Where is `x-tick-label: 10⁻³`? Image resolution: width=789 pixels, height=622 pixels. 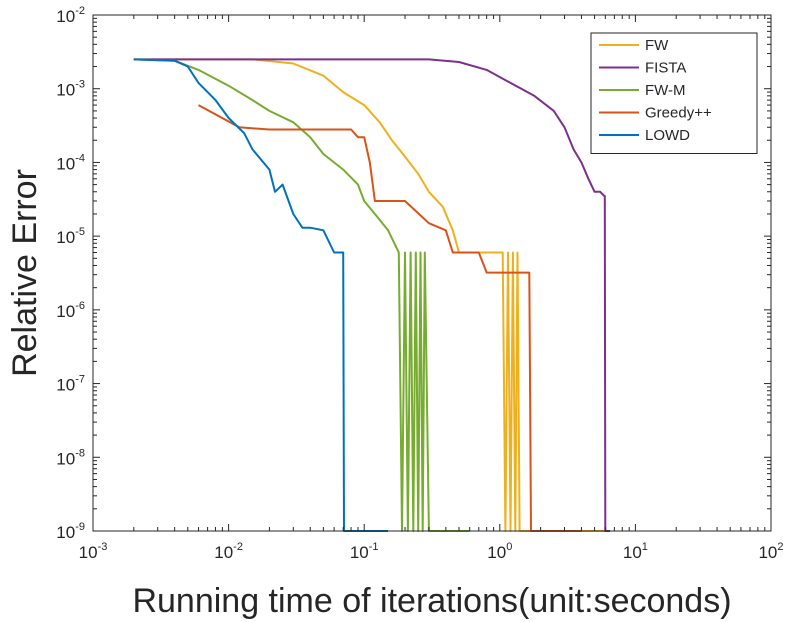
x-tick-label: 10⁻³ is located at coordinates (93, 551).